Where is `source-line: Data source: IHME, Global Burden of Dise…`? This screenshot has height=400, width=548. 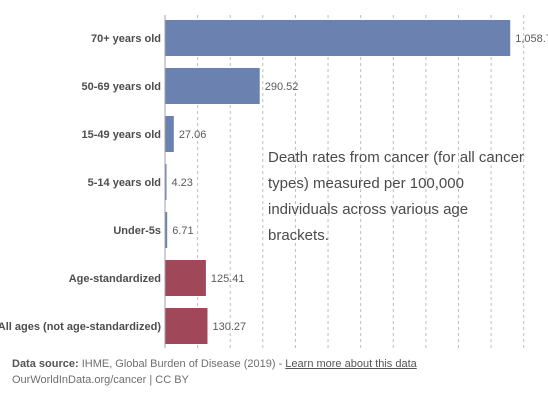 source-line: Data source: IHME, Global Burden of Dise… is located at coordinates (214, 364).